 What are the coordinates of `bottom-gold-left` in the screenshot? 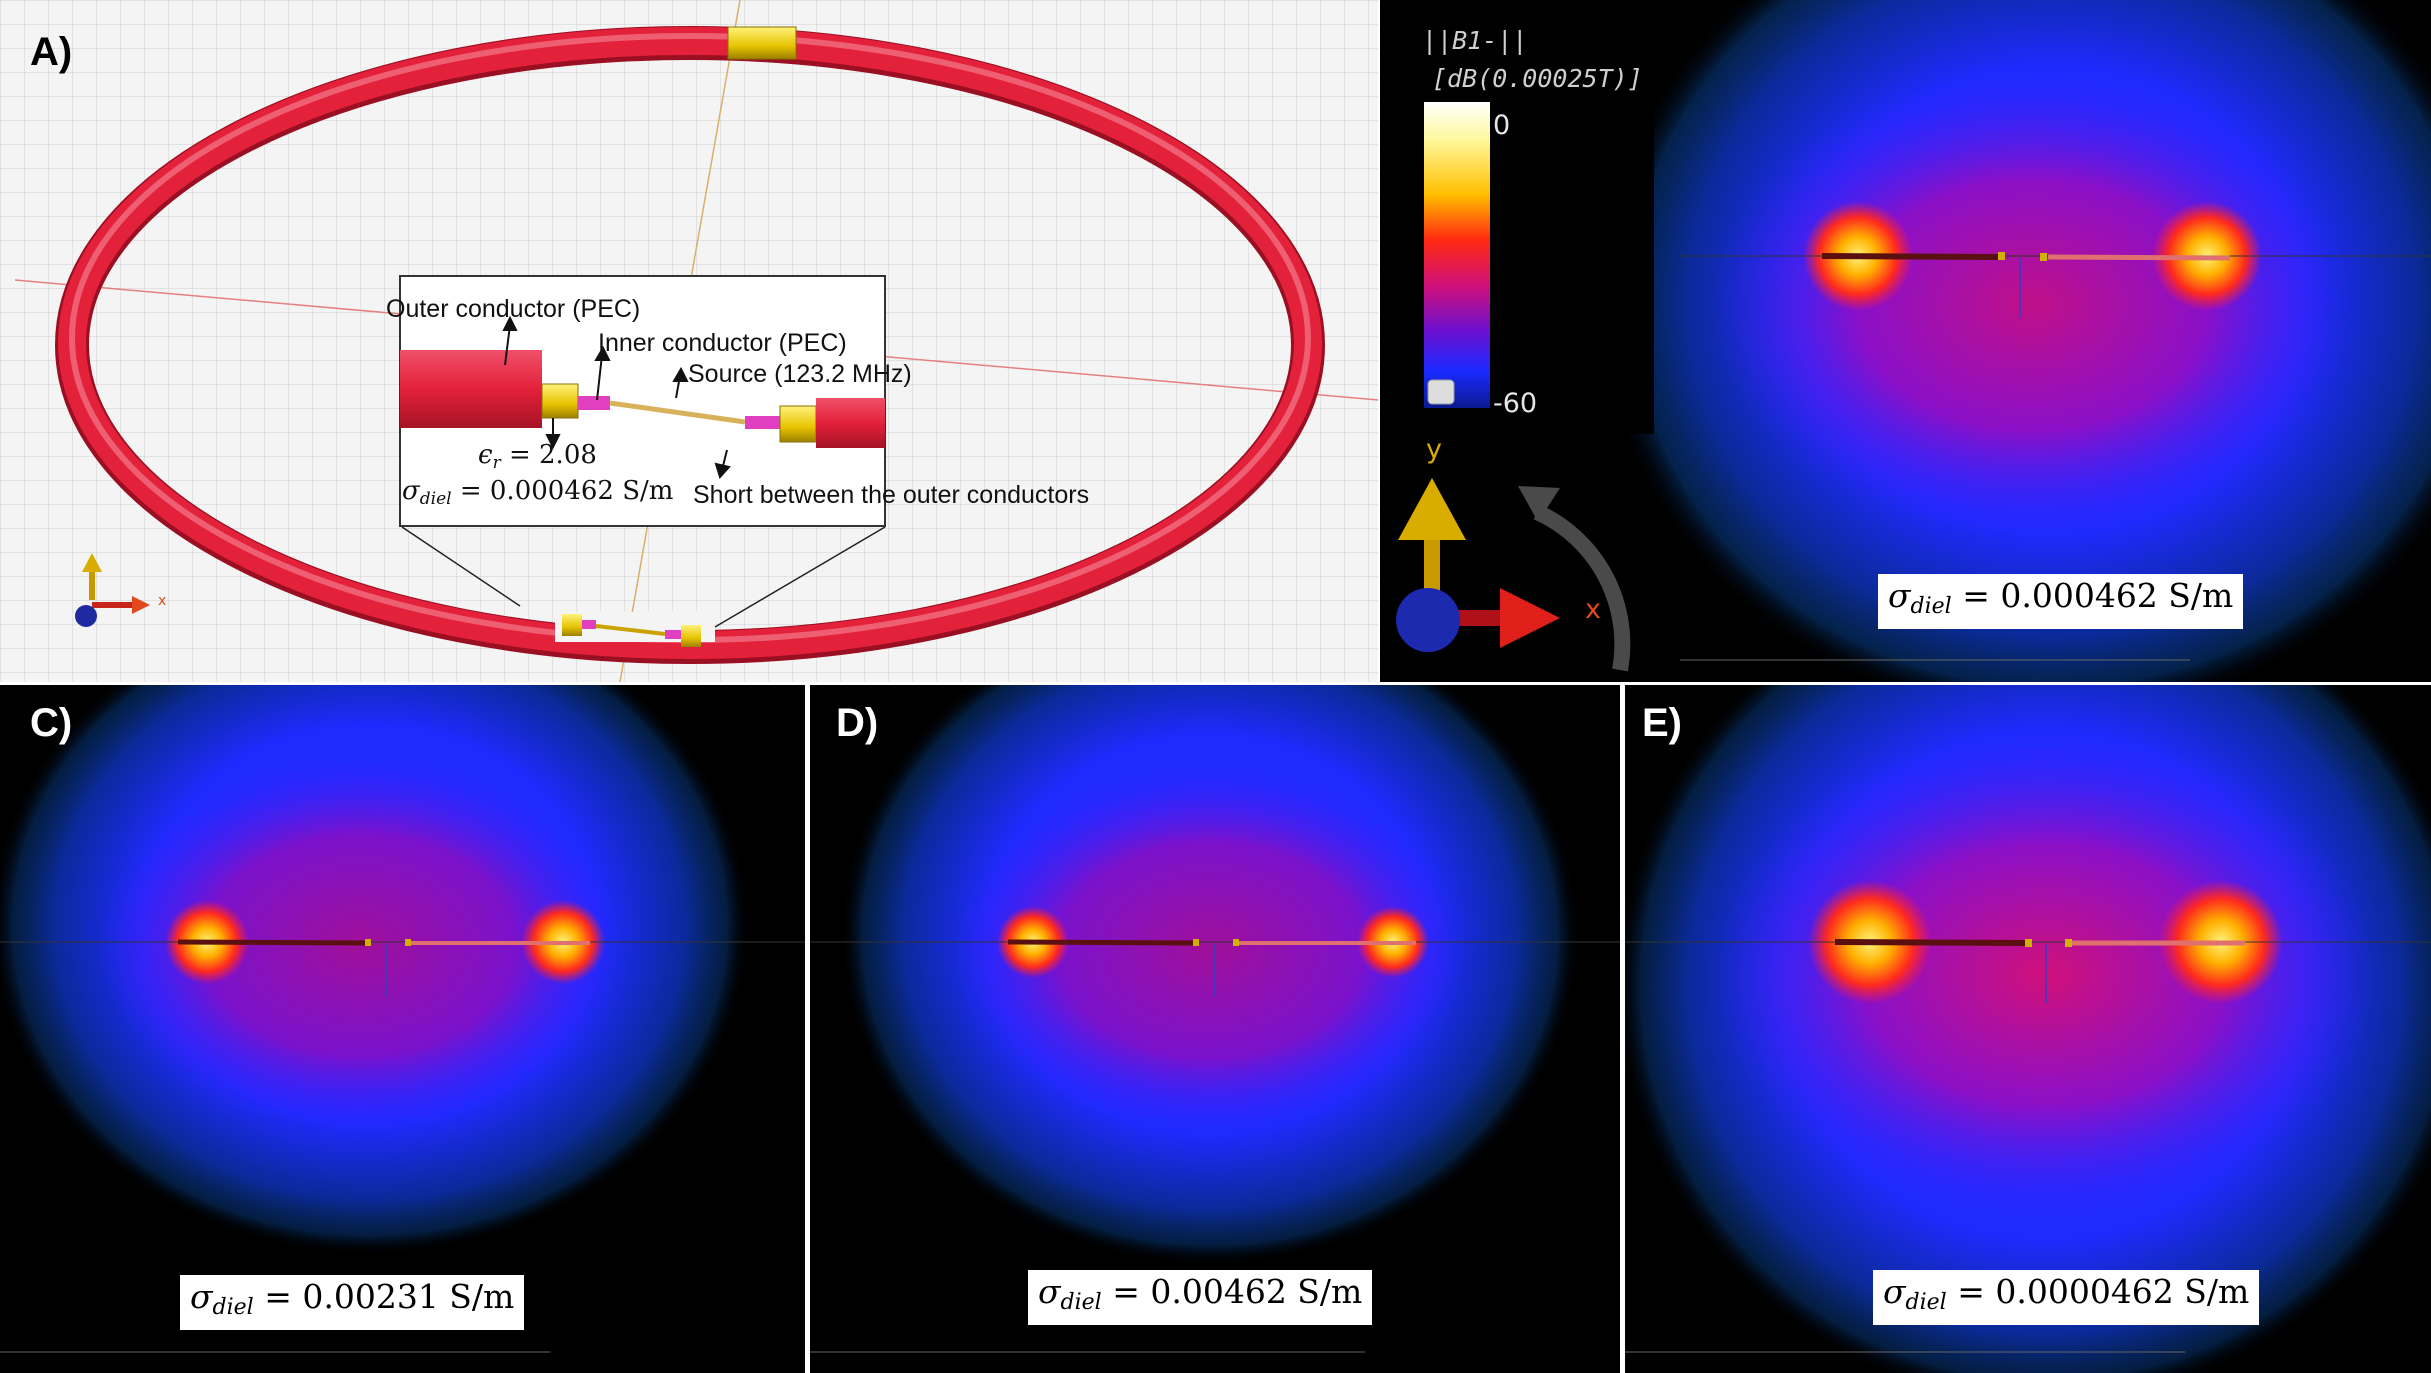 It's located at (572, 625).